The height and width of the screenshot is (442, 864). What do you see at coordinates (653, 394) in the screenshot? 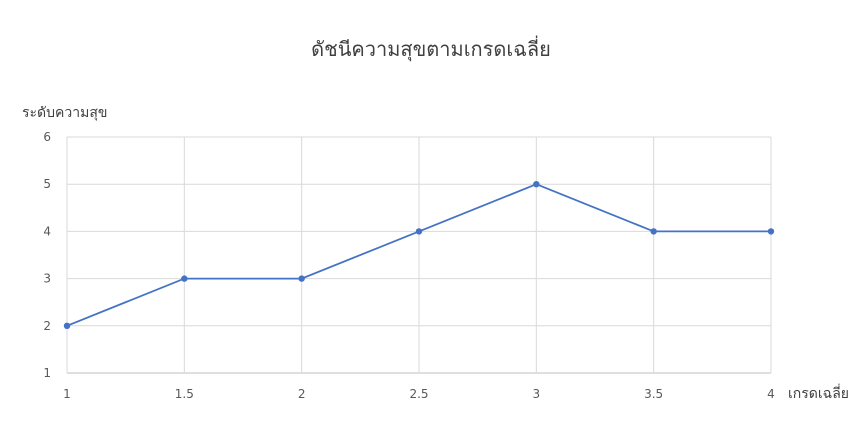
I see `x-tick-label: 3.5` at bounding box center [653, 394].